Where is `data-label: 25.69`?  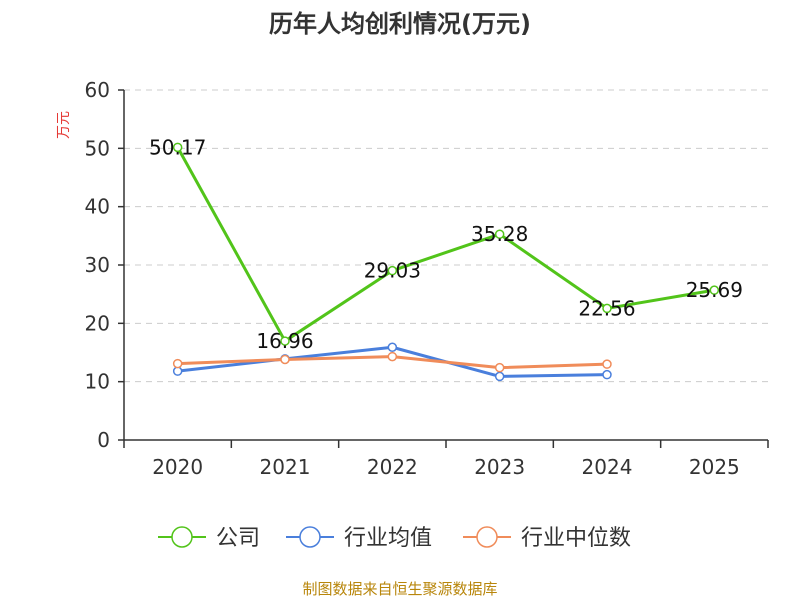 data-label: 25.69 is located at coordinates (714, 290).